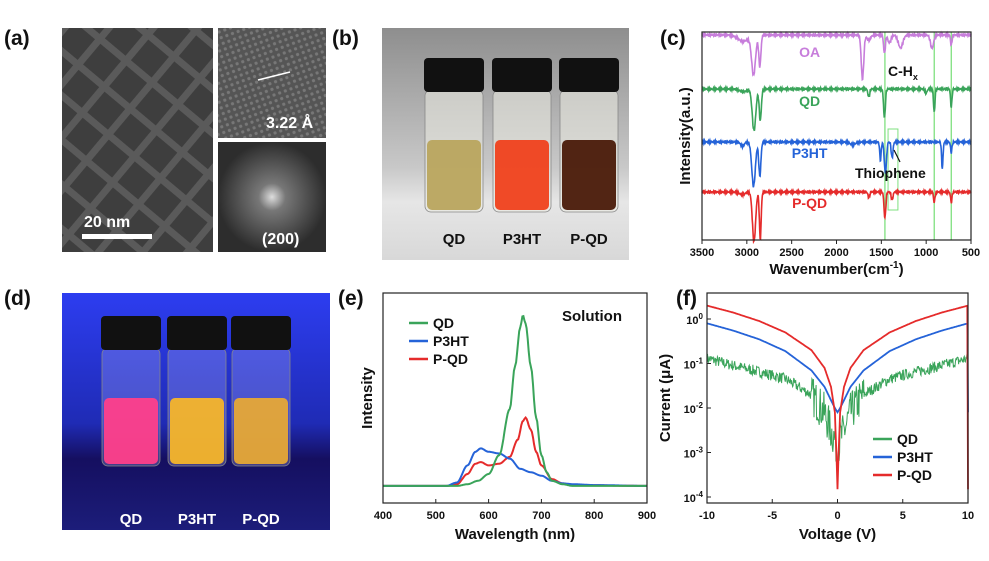  What do you see at coordinates (594, 516) in the screenshot?
I see `x-tick-label: 800` at bounding box center [594, 516].